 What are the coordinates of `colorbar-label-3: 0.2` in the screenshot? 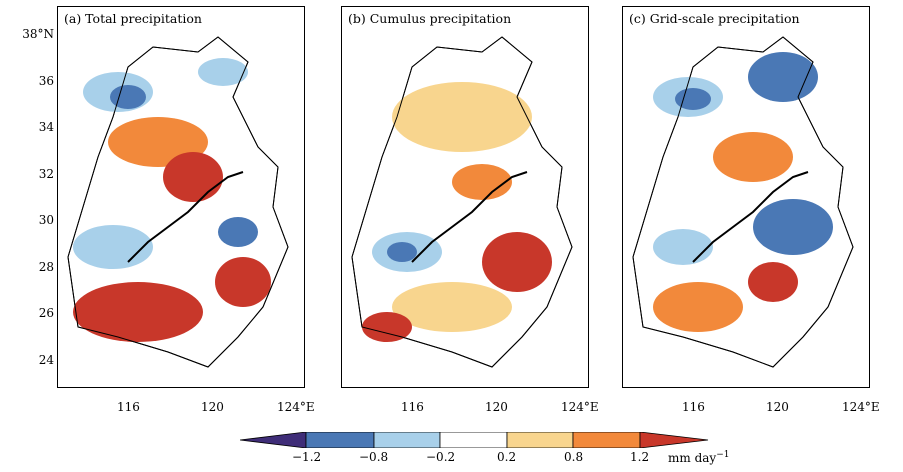 It's located at (507, 457).